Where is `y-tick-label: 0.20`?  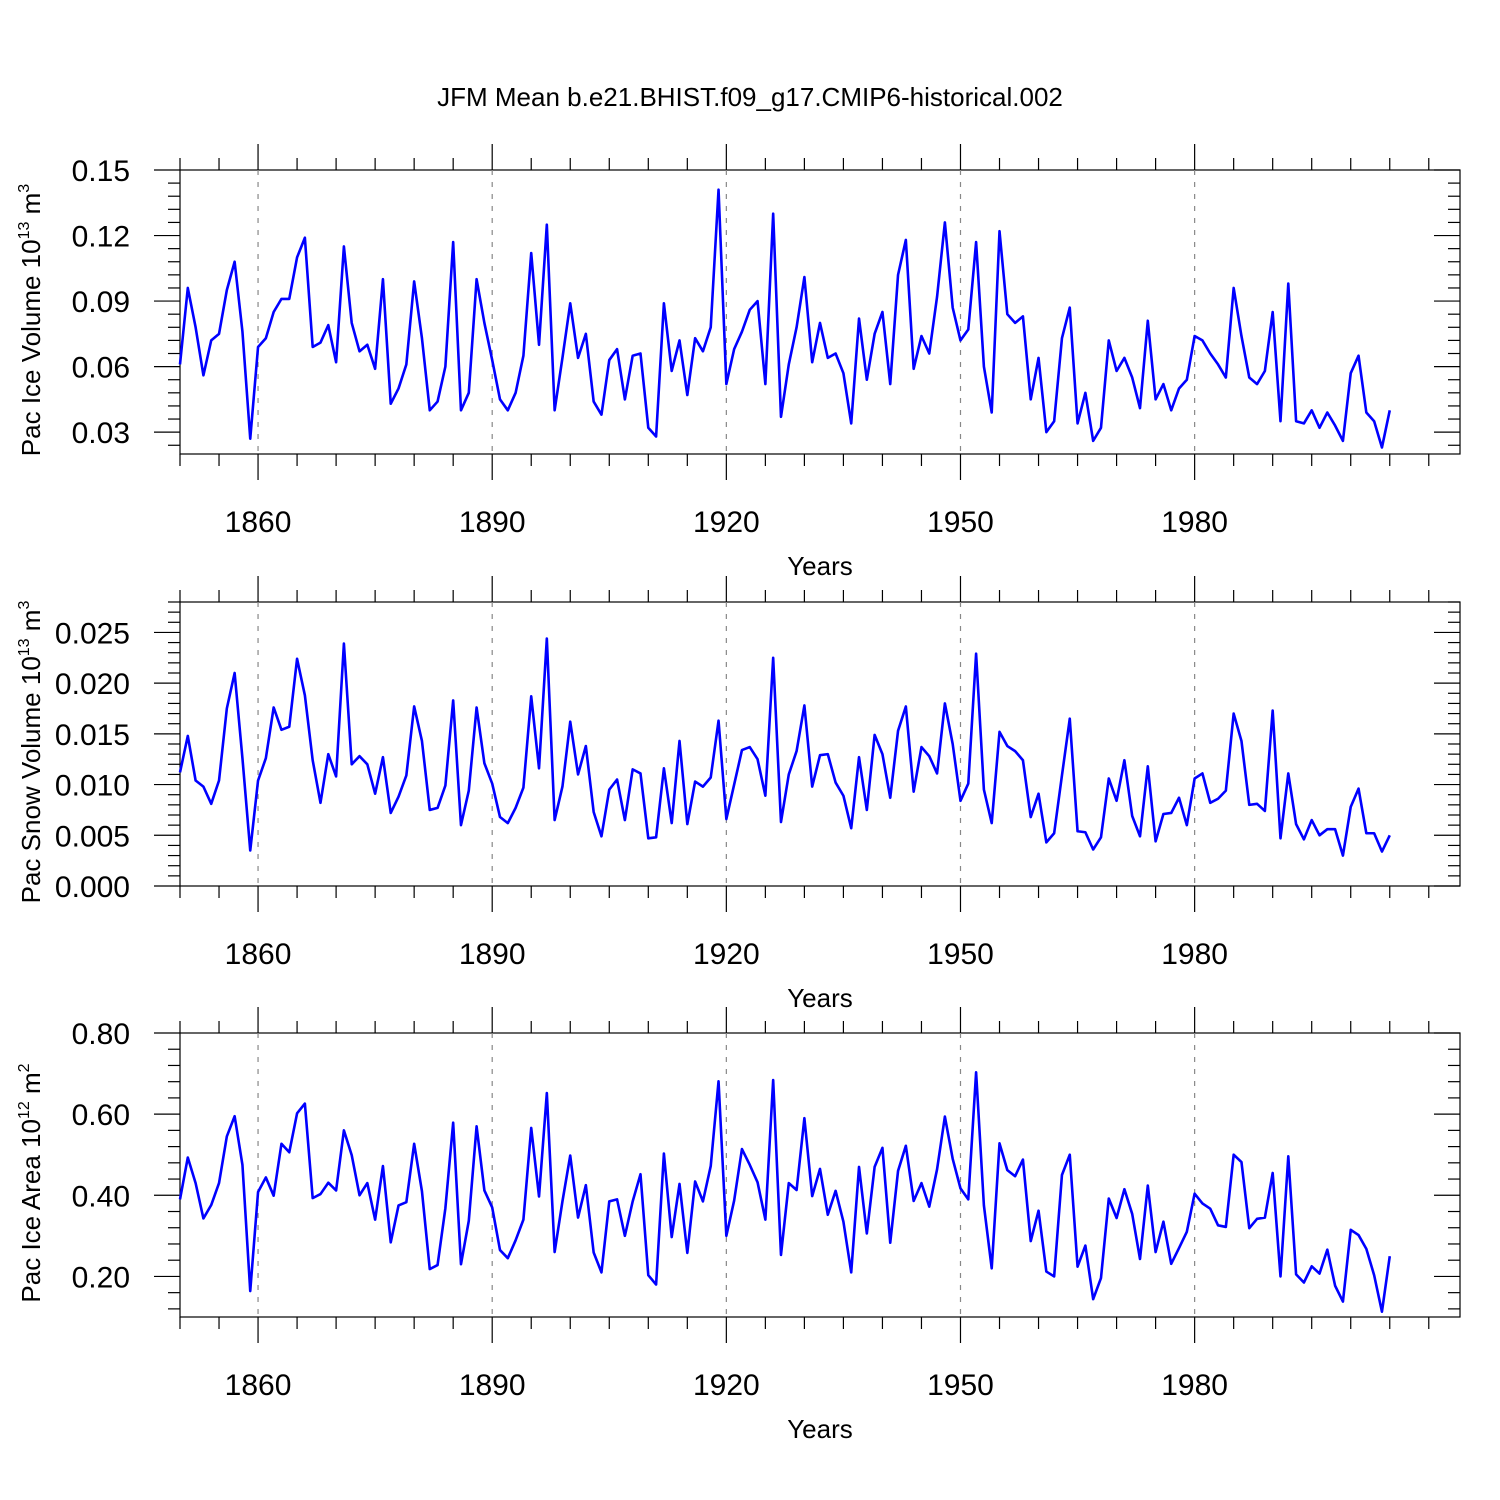
y-tick-label: 0.20 is located at coordinates (101, 1277).